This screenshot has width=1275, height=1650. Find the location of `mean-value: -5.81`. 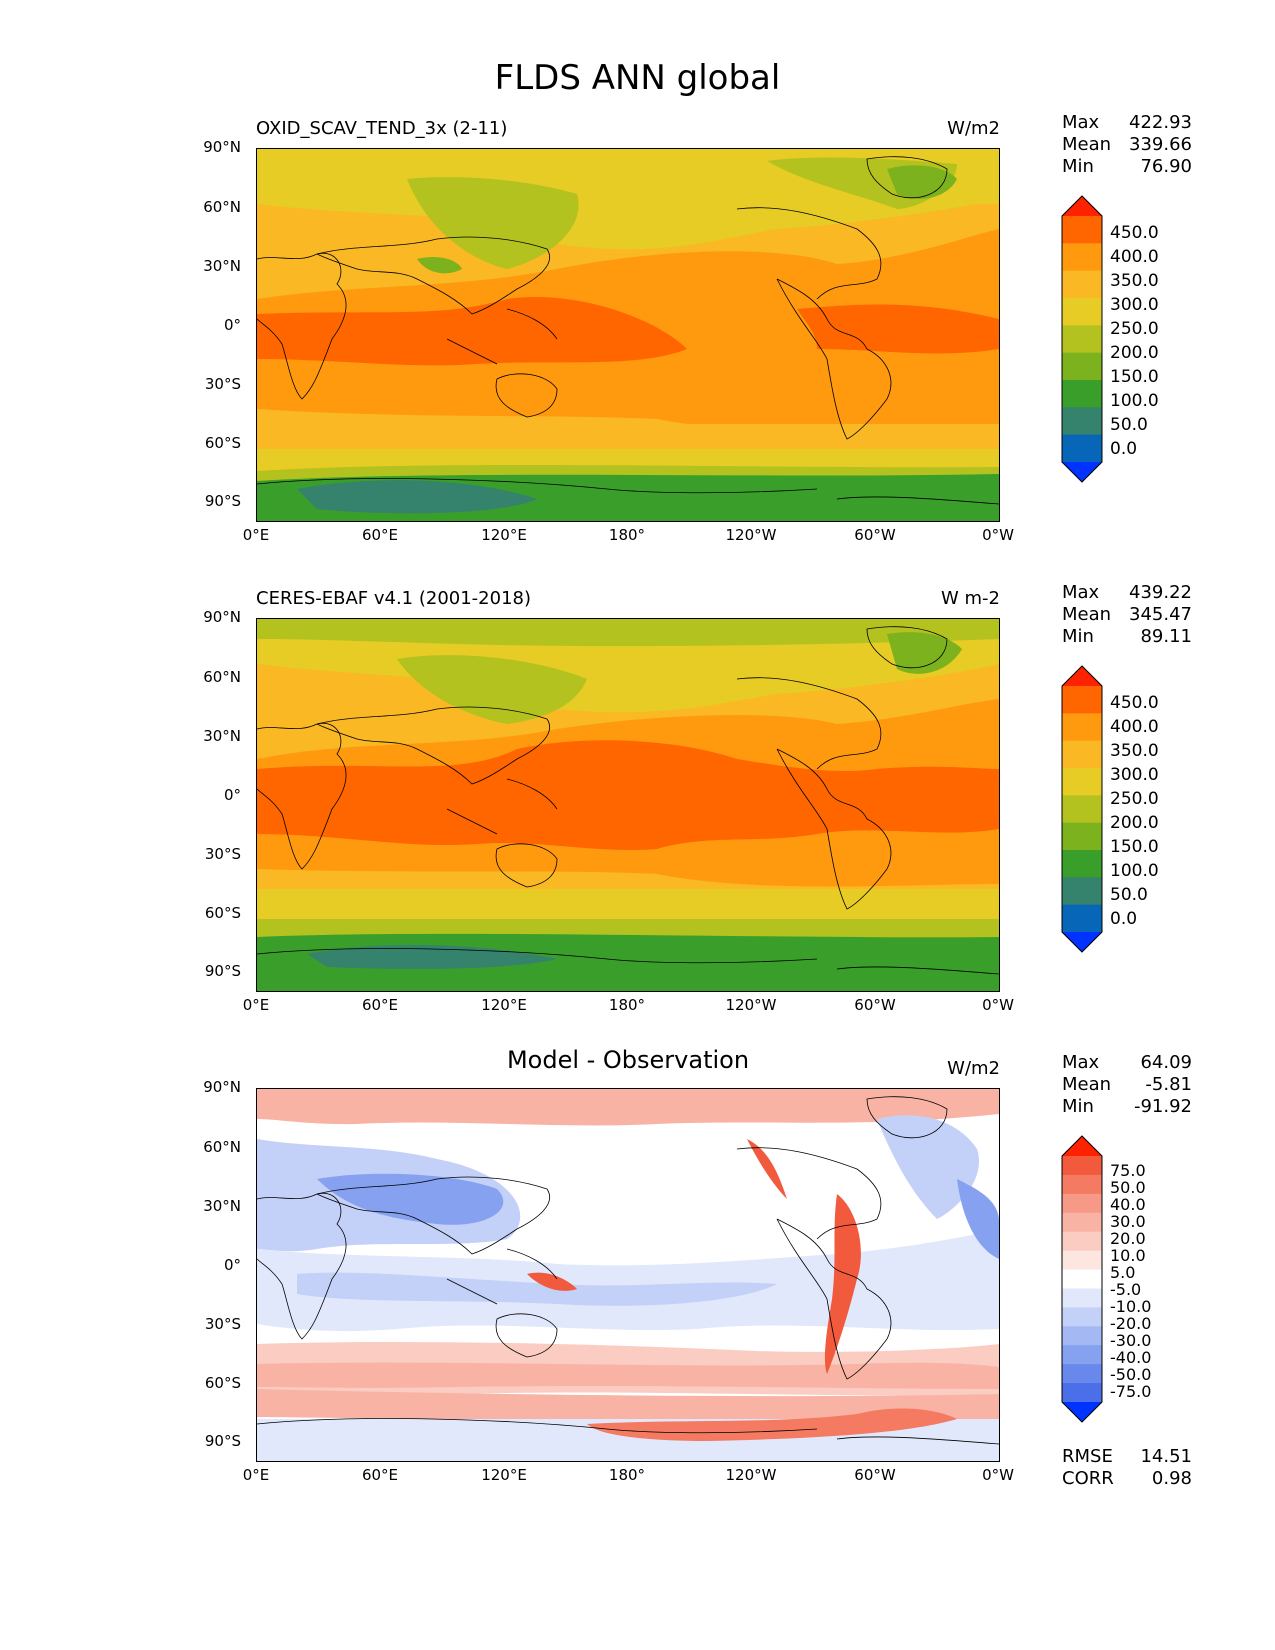

mean-value: -5.81 is located at coordinates (1168, 1084).